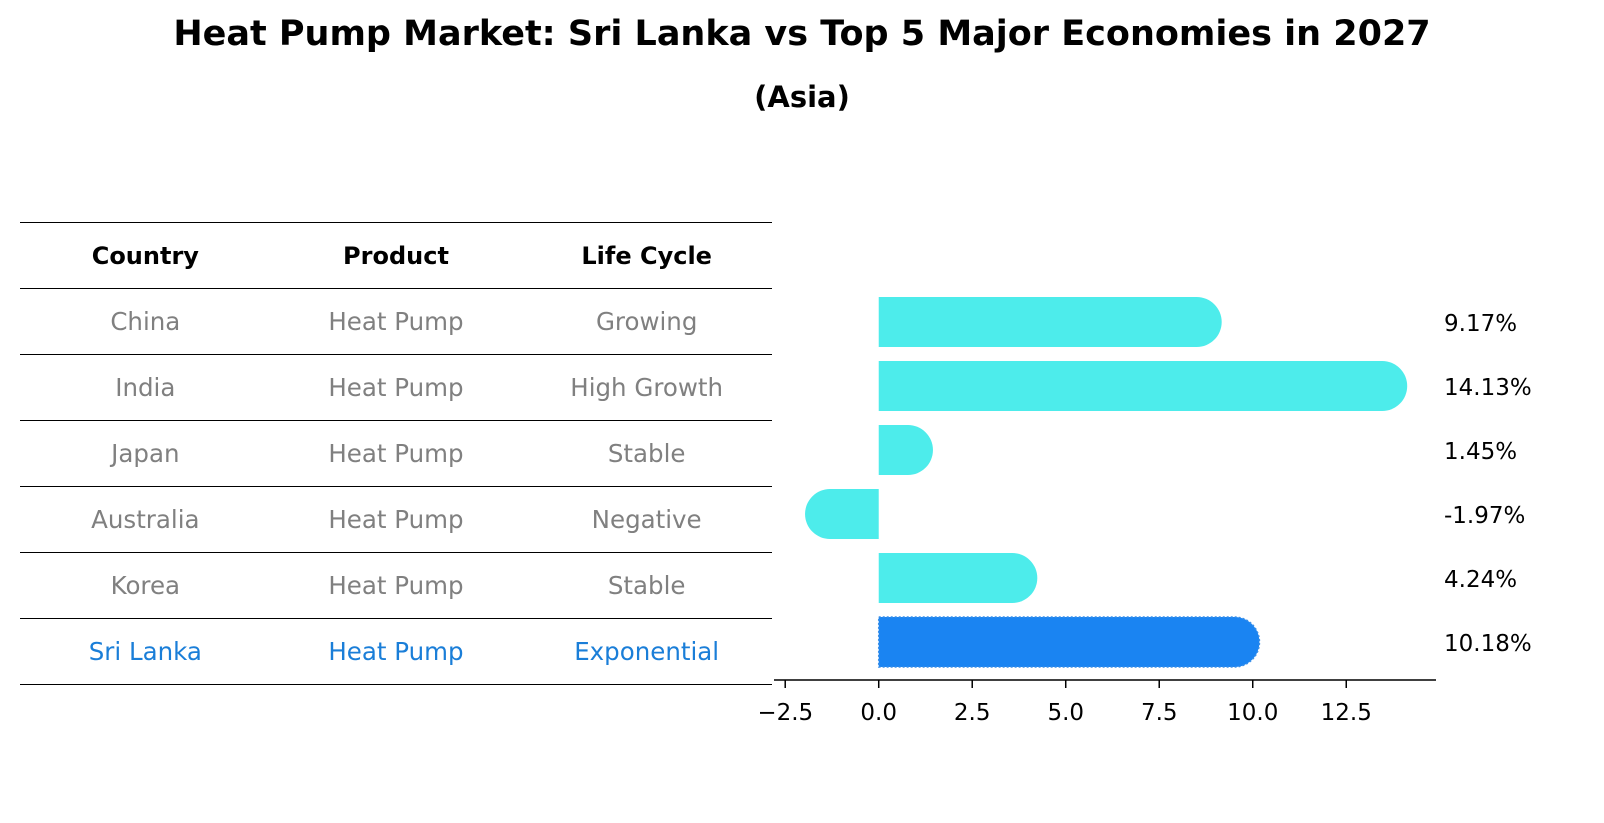  I want to click on bar-india, so click(1143, 386).